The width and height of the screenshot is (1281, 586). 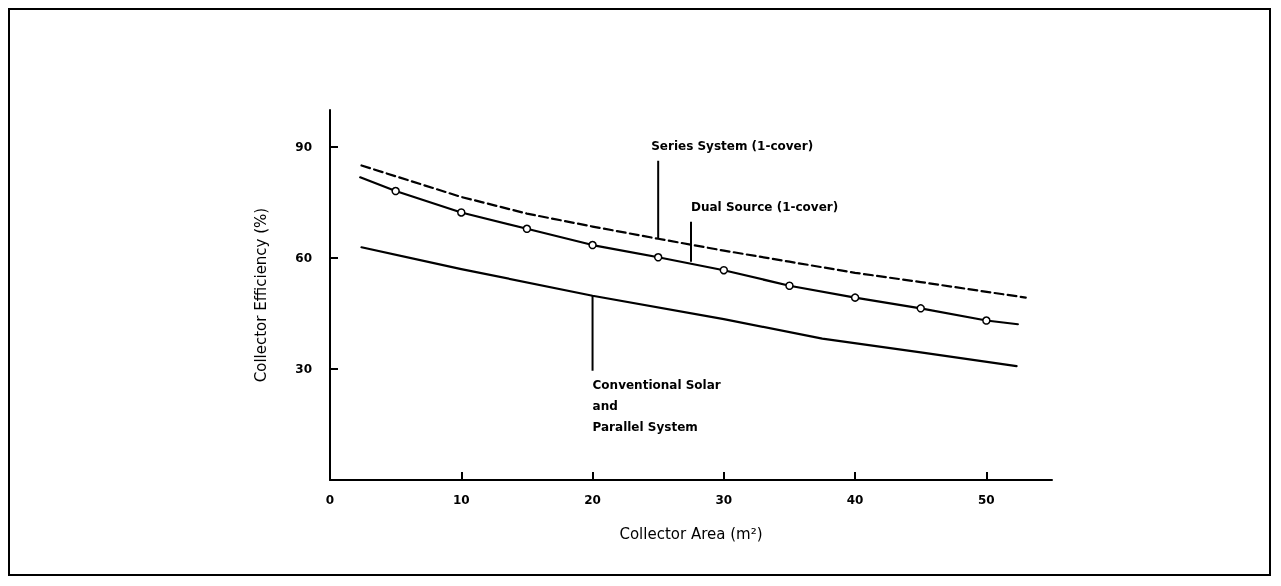 I want to click on x-tick-label: 0, so click(x=330, y=500).